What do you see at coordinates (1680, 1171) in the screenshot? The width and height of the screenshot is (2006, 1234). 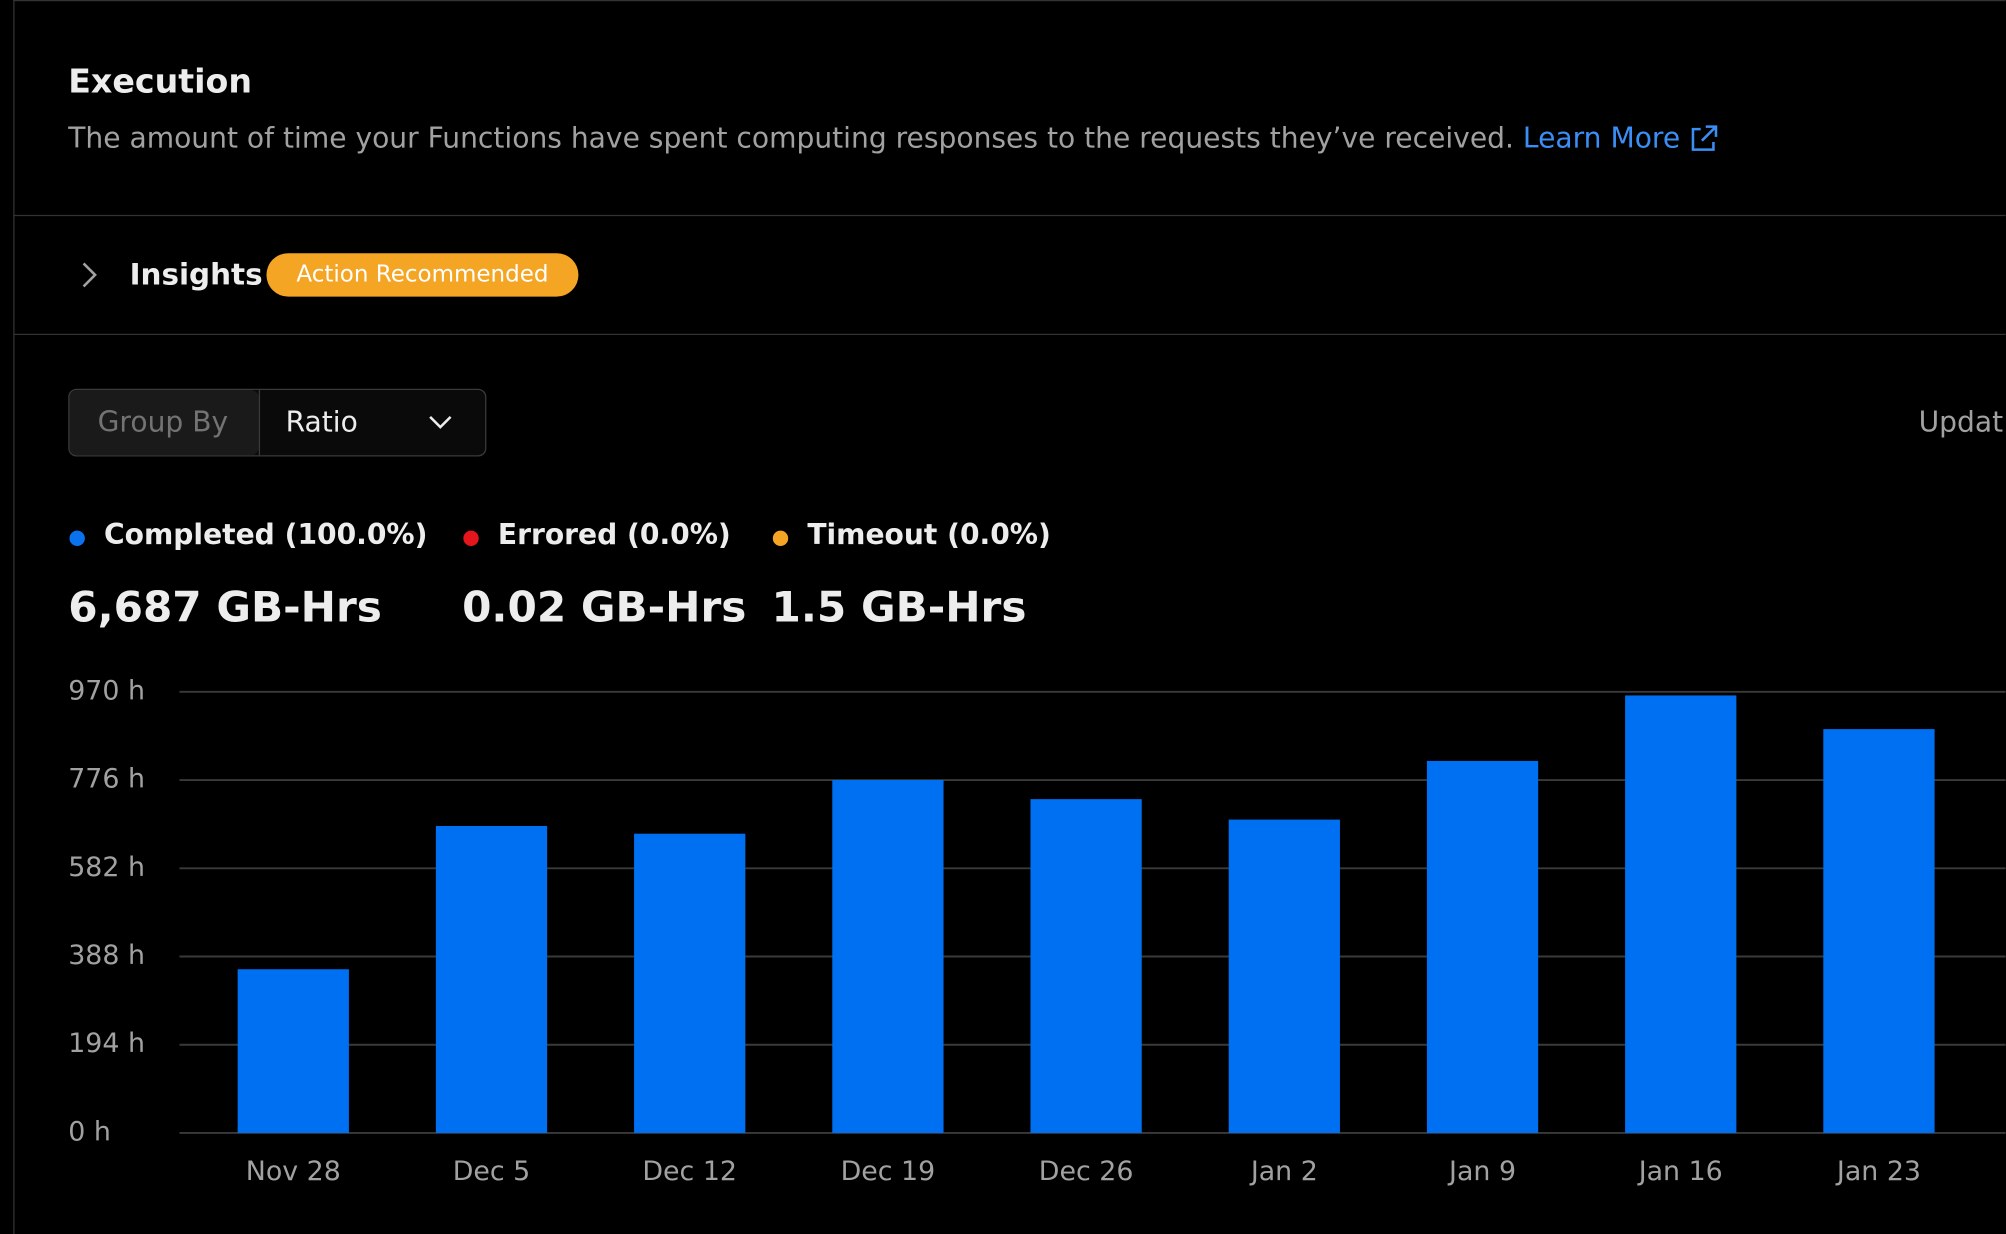 I see `x-tick-label: Jan 16` at bounding box center [1680, 1171].